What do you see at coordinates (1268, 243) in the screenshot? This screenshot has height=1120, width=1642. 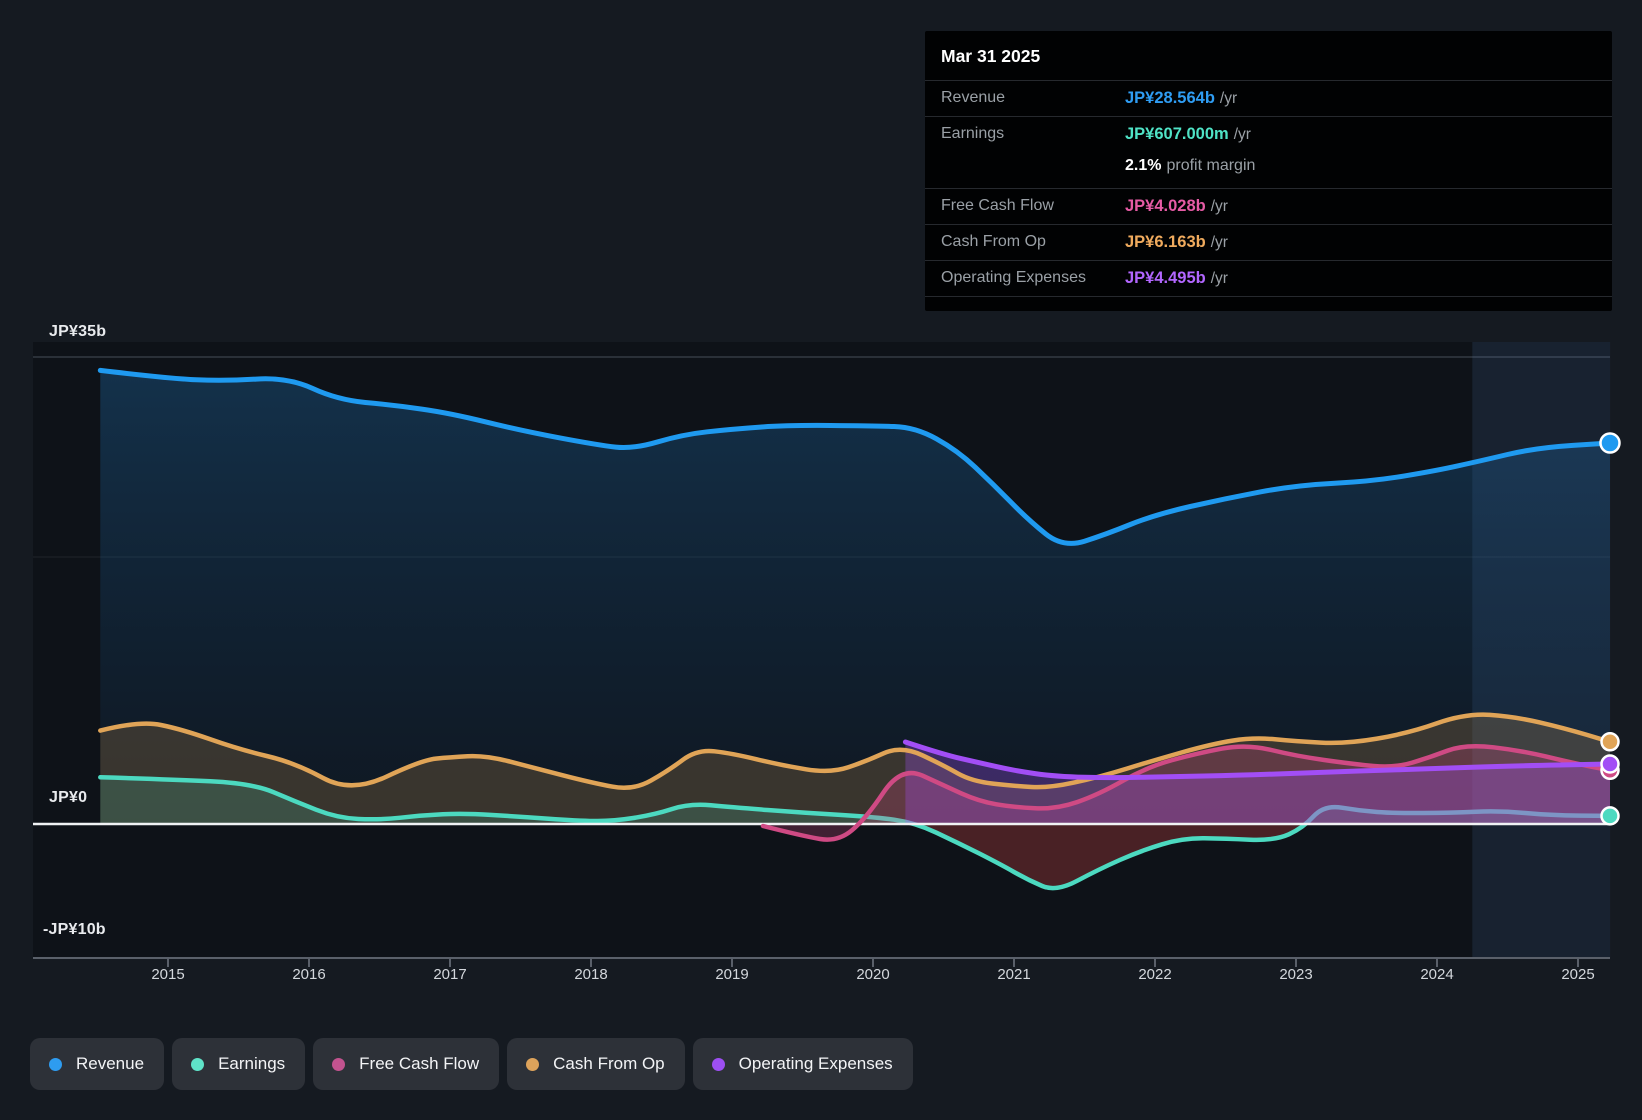 I see `tooltip-row-cash-from-op: Cash From Op JP¥6.163b/yr` at bounding box center [1268, 243].